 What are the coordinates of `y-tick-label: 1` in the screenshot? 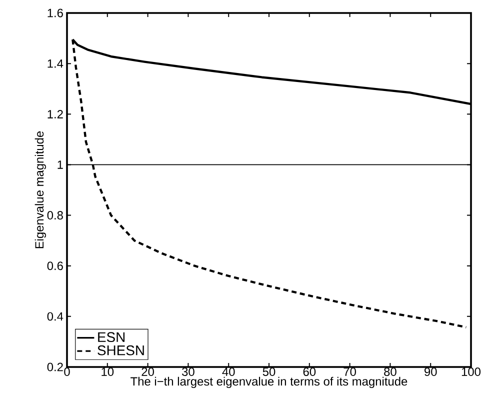 It's located at (60, 164).